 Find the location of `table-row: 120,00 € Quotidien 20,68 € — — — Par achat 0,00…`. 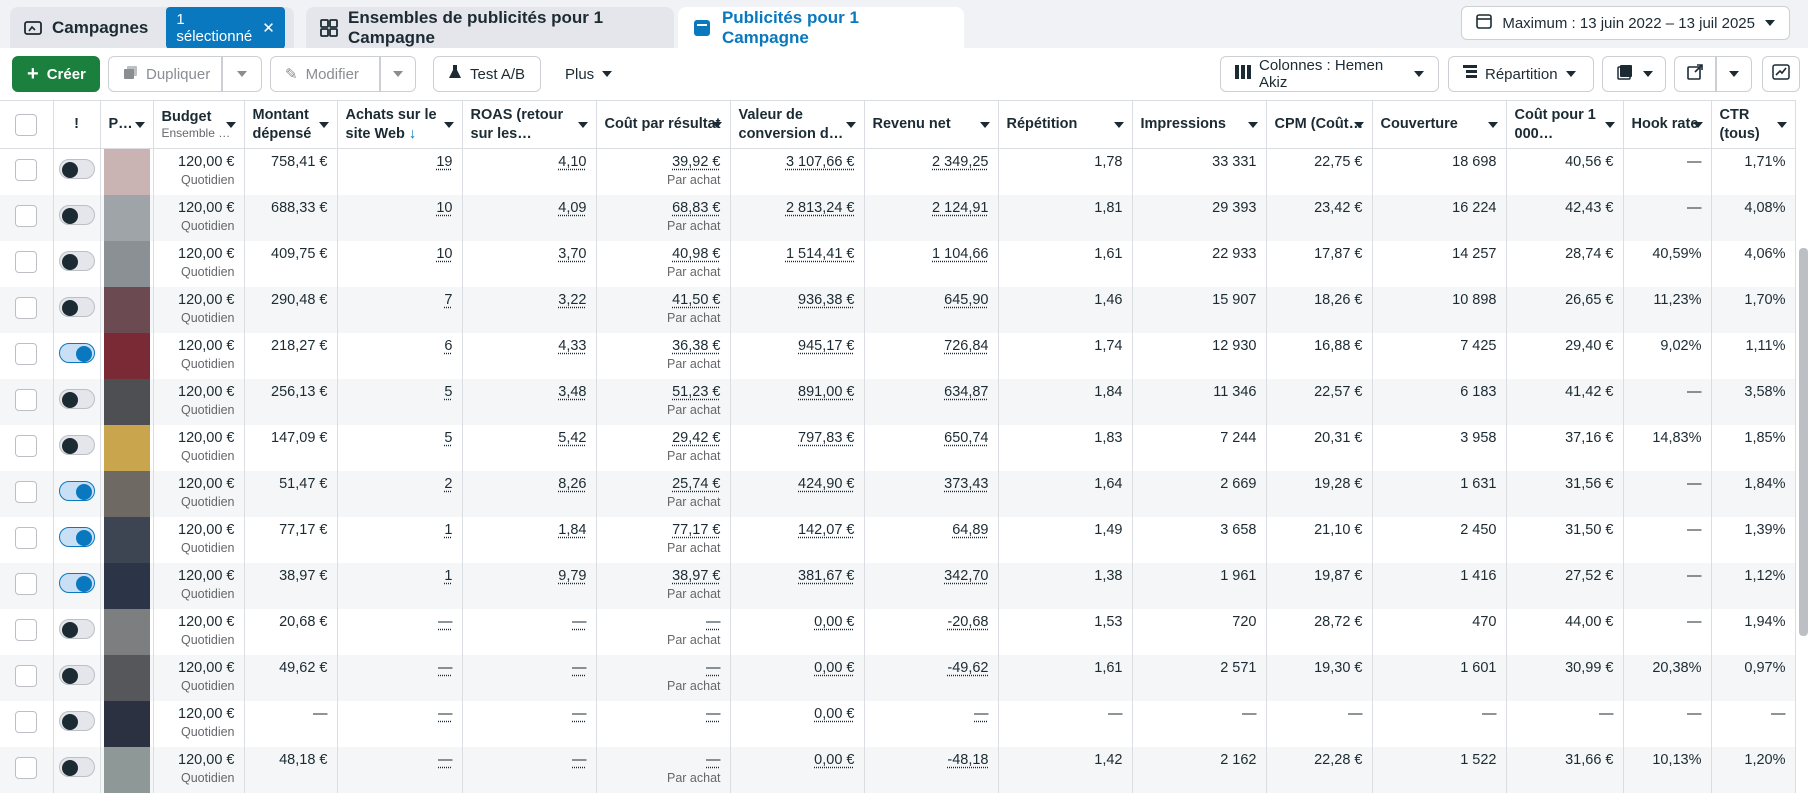

table-row: 120,00 € Quotidien 20,68 € — — — Par achat 0,00… is located at coordinates (898, 632).